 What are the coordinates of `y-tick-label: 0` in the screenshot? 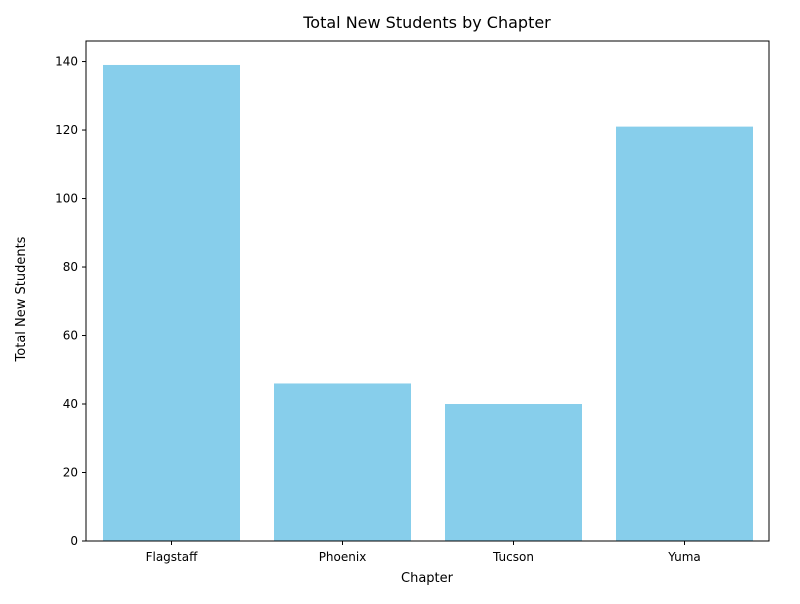 It's located at (74, 541).